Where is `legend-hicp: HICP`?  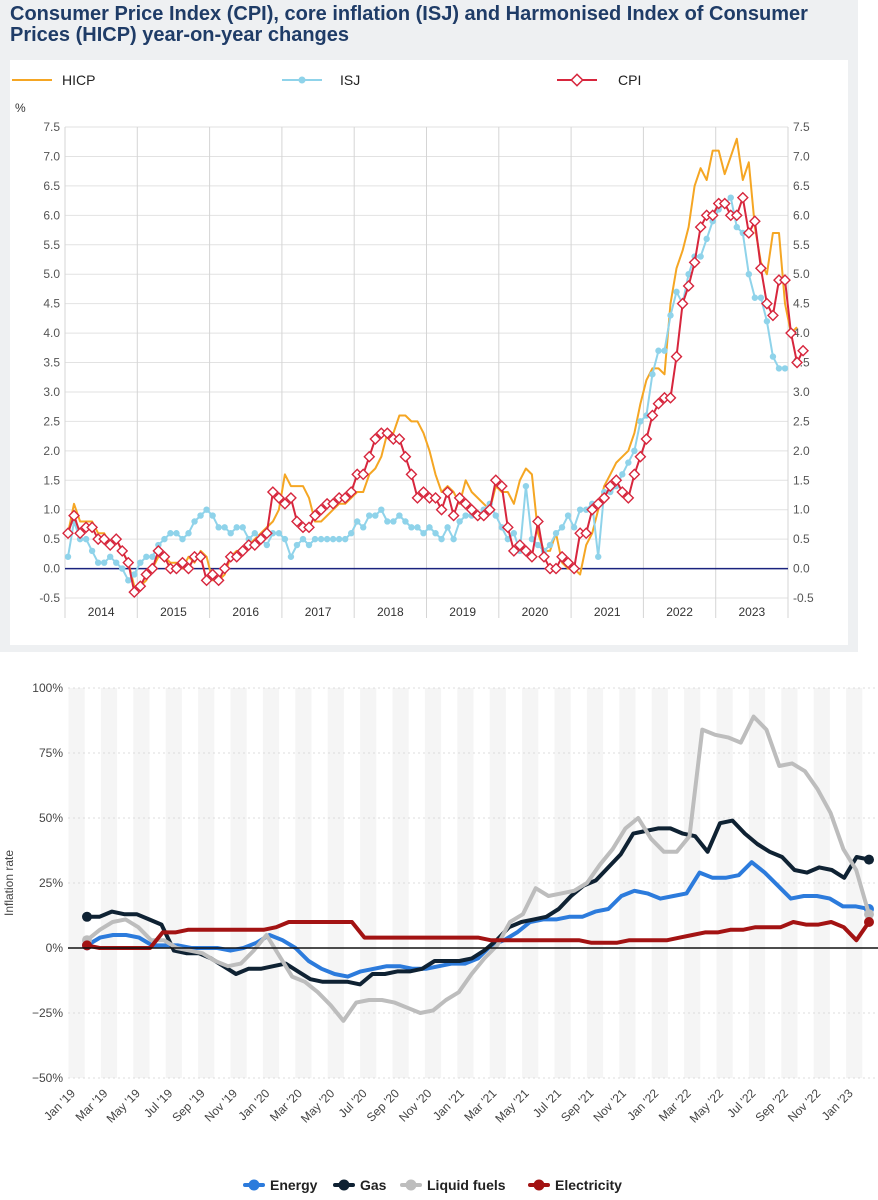 legend-hicp: HICP is located at coordinates (53, 80).